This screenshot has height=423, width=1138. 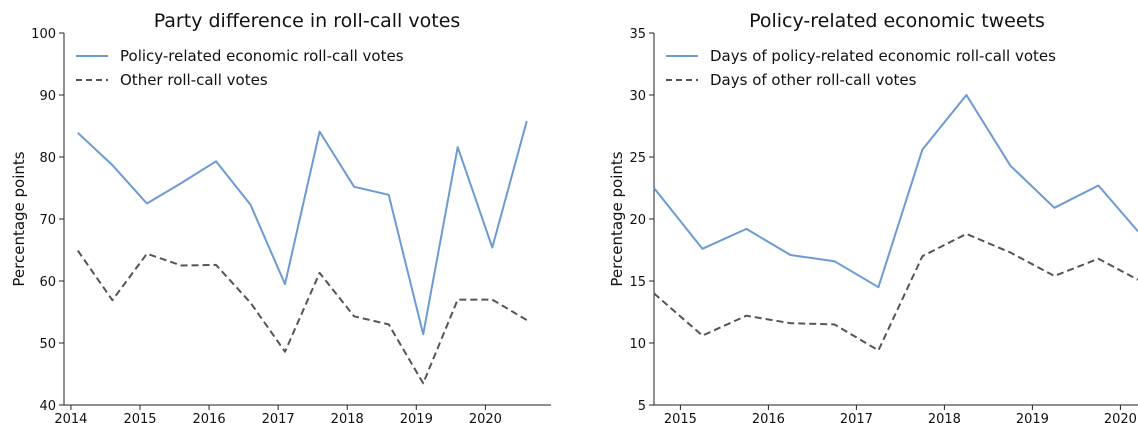 I want to click on y-tick-label: 70, so click(x=47, y=220).